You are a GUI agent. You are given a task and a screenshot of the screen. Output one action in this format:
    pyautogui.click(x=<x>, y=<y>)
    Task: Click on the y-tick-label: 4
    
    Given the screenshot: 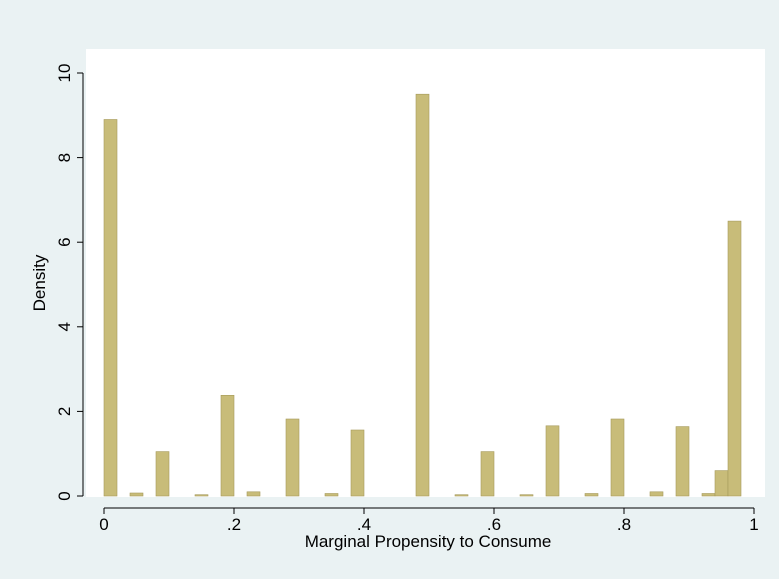 What is the action you would take?
    pyautogui.click(x=64, y=326)
    